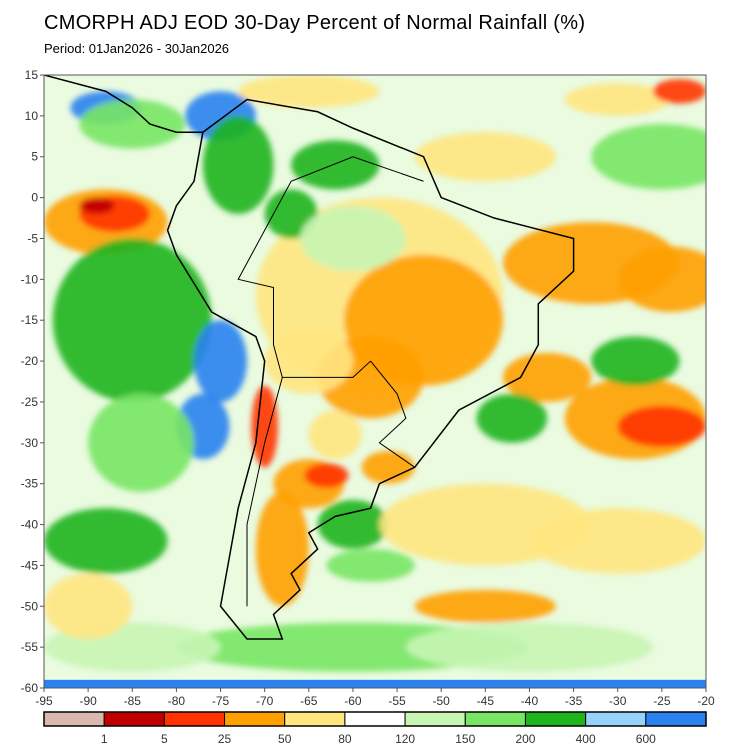  Describe the element at coordinates (30, 606) in the screenshot. I see `lat-tick-label: -50` at that location.